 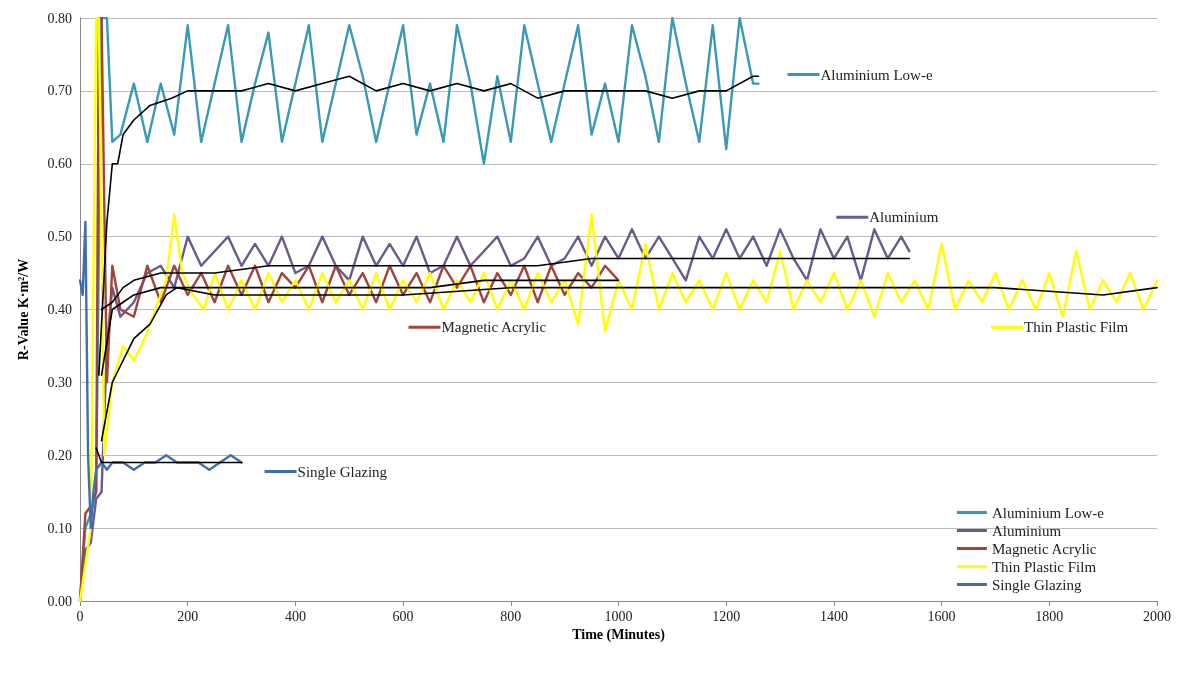 What do you see at coordinates (23, 309) in the screenshot?
I see `y-axis-title: R-Value K·m²/W` at bounding box center [23, 309].